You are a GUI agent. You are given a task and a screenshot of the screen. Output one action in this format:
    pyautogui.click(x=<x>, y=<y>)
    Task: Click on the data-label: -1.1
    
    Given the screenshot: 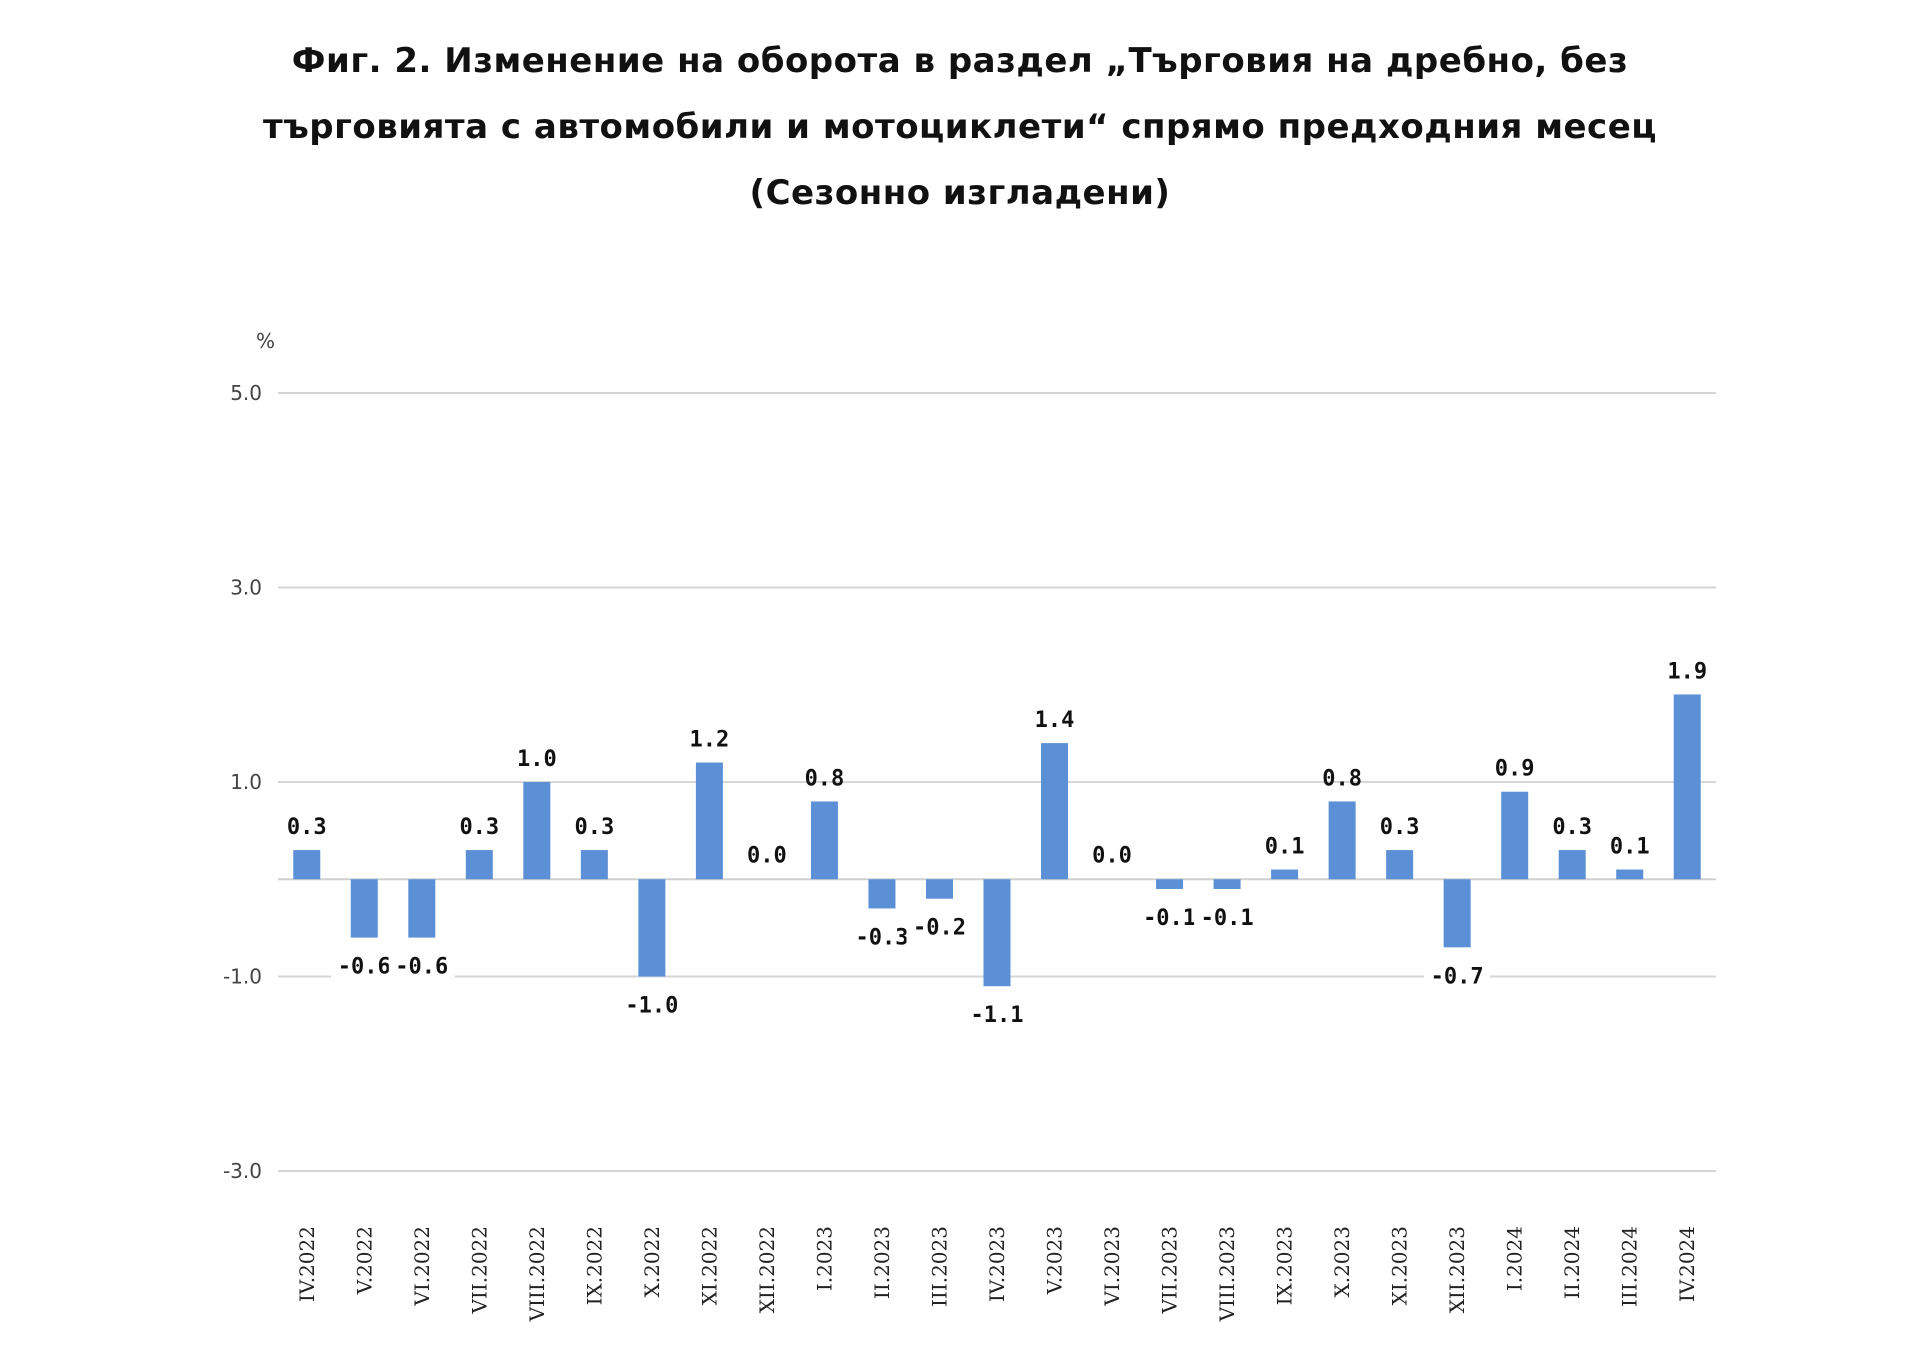 What is the action you would take?
    pyautogui.click(x=997, y=1015)
    